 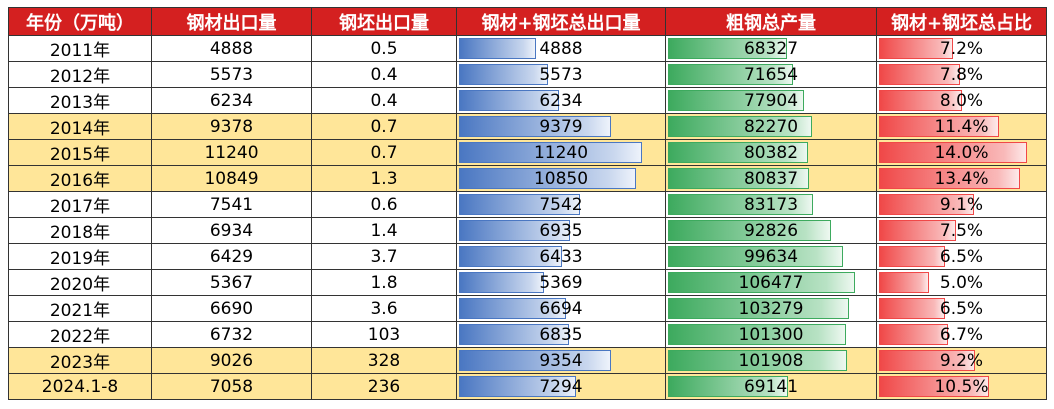 What do you see at coordinates (961, 21) in the screenshot?
I see `header-share: 钢材+钢坯总占比` at bounding box center [961, 21].